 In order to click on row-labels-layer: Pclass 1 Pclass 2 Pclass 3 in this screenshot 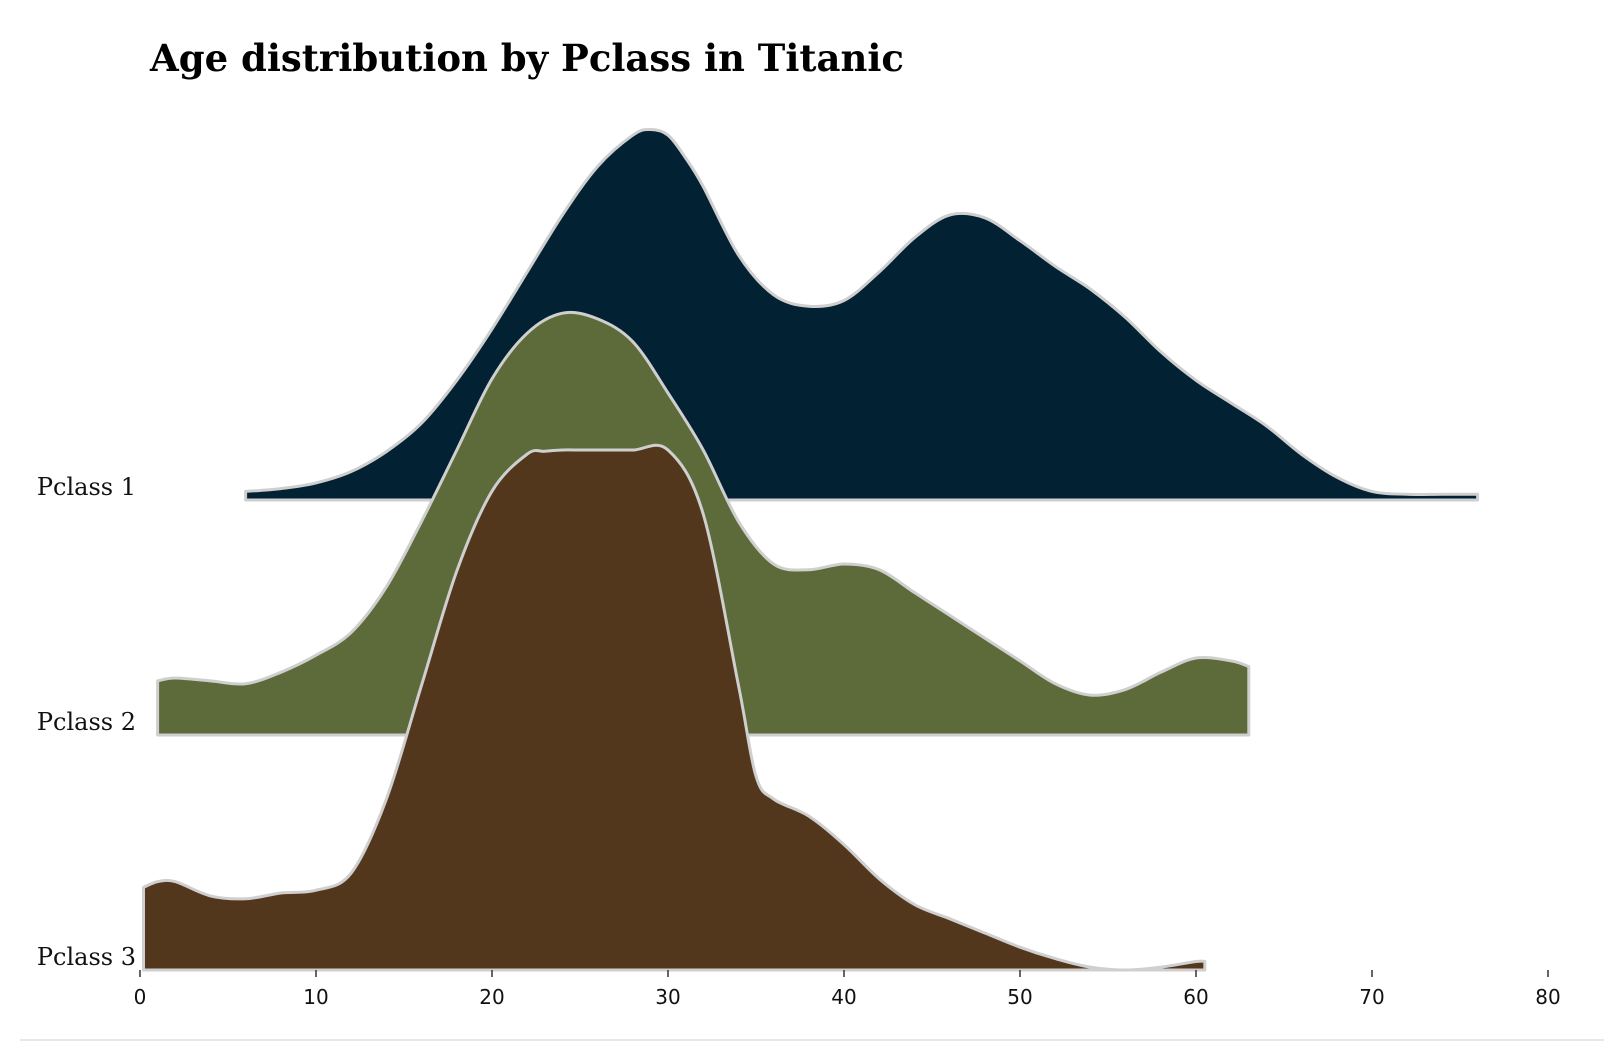, I will do `click(86, 722)`.